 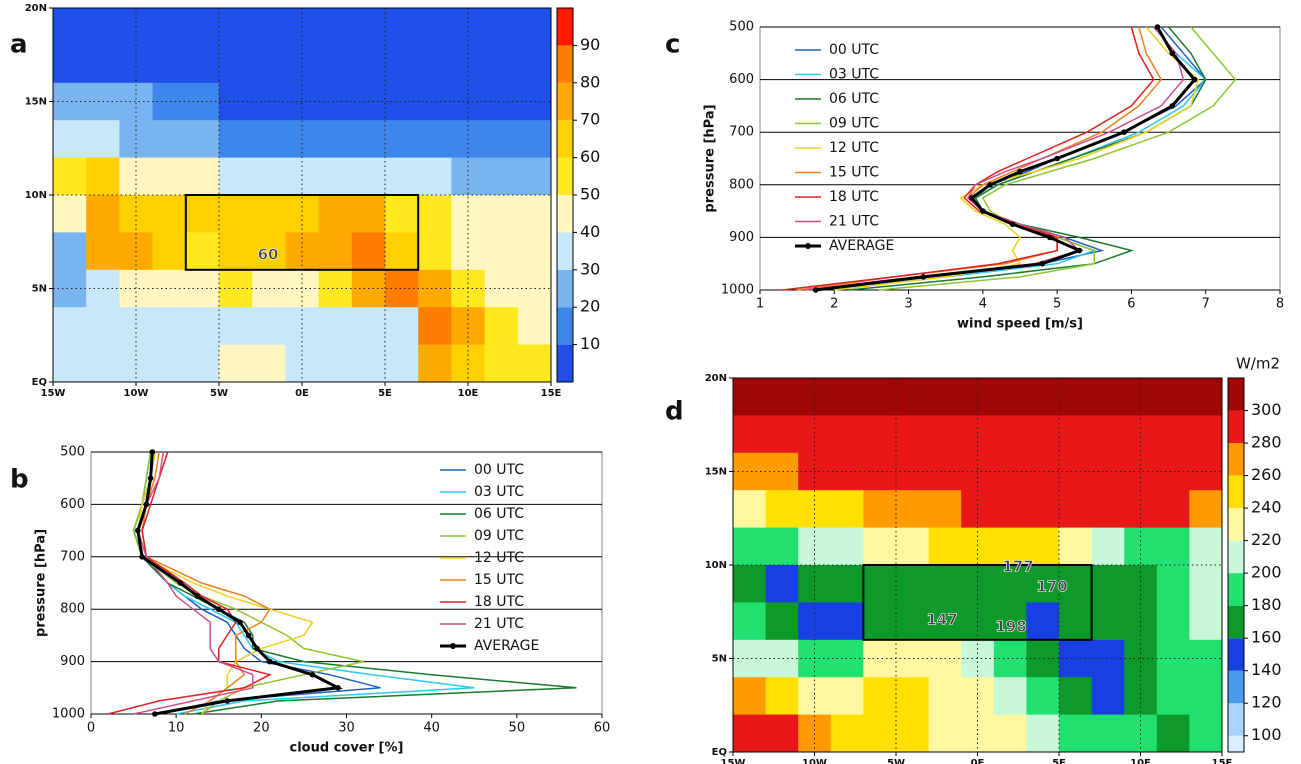 I want to click on legend-marker, so click(x=808, y=246).